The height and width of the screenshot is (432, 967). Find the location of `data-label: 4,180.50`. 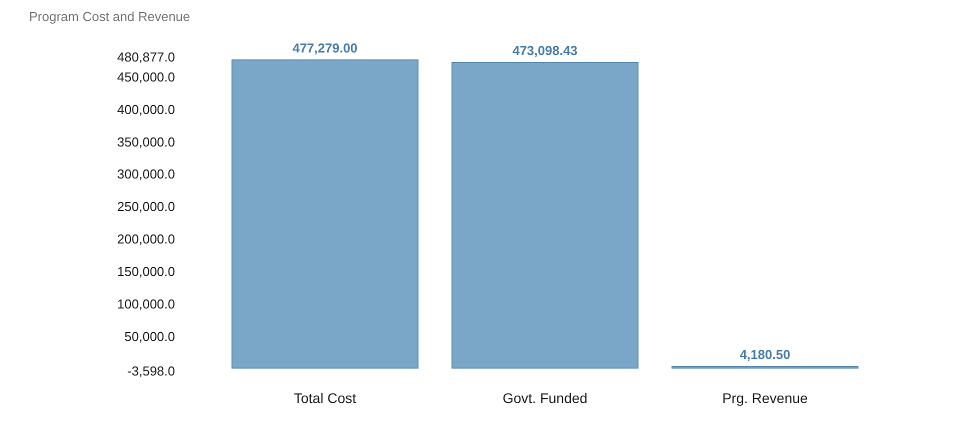

data-label: 4,180.50 is located at coordinates (765, 354).